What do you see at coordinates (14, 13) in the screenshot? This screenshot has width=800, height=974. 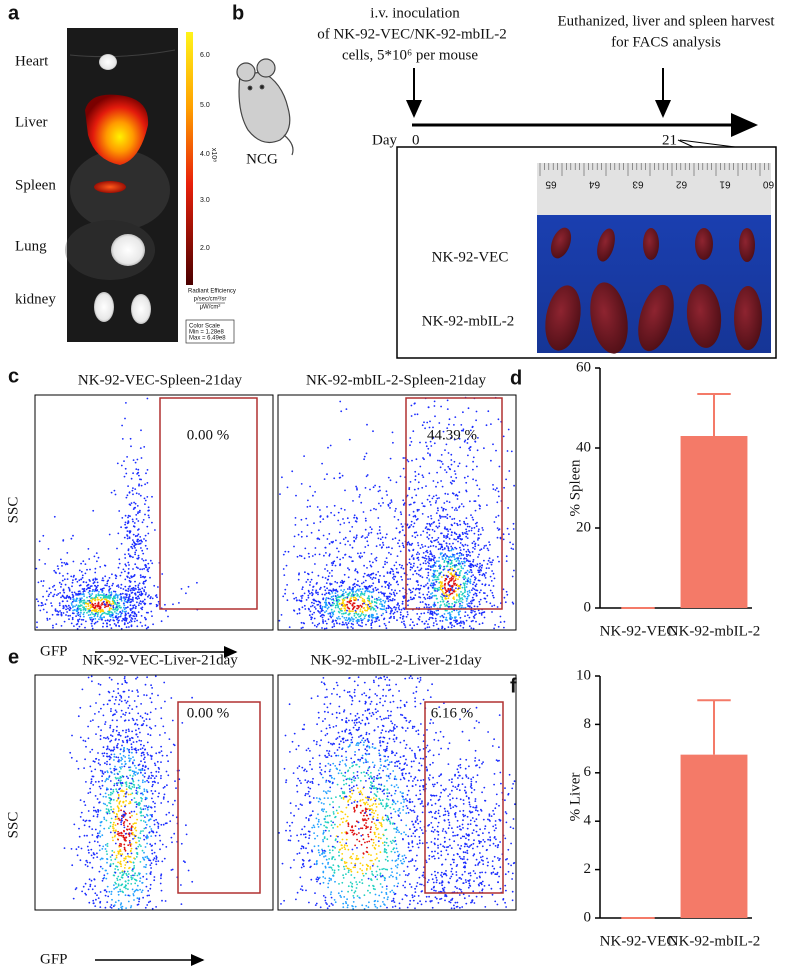 I see `panel-label: a` at bounding box center [14, 13].